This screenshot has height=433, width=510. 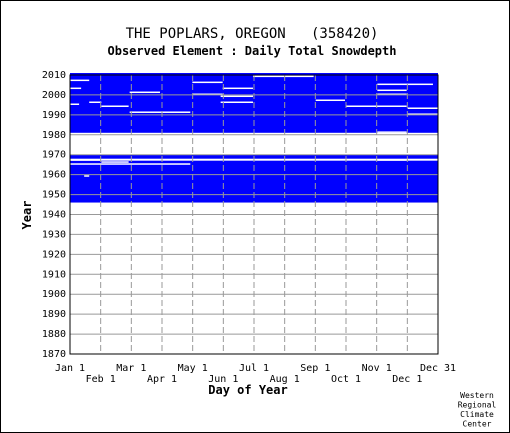 I want to click on x-tick-label-bottom: Feb 1, so click(x=101, y=379).